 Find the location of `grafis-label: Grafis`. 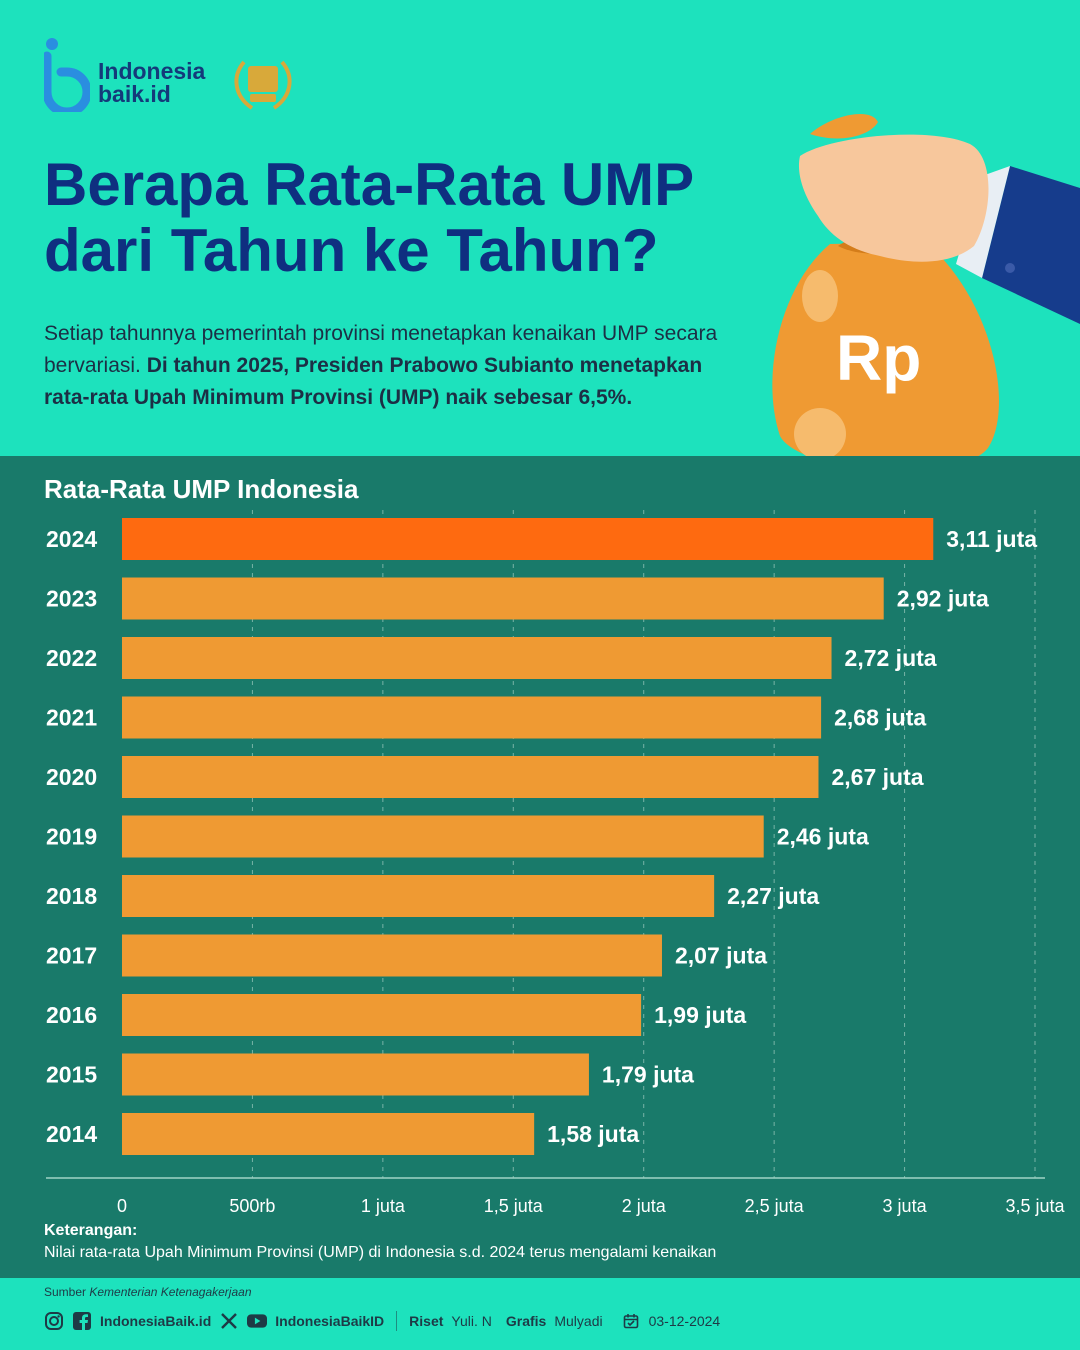

grafis-label: Grafis is located at coordinates (526, 1321).